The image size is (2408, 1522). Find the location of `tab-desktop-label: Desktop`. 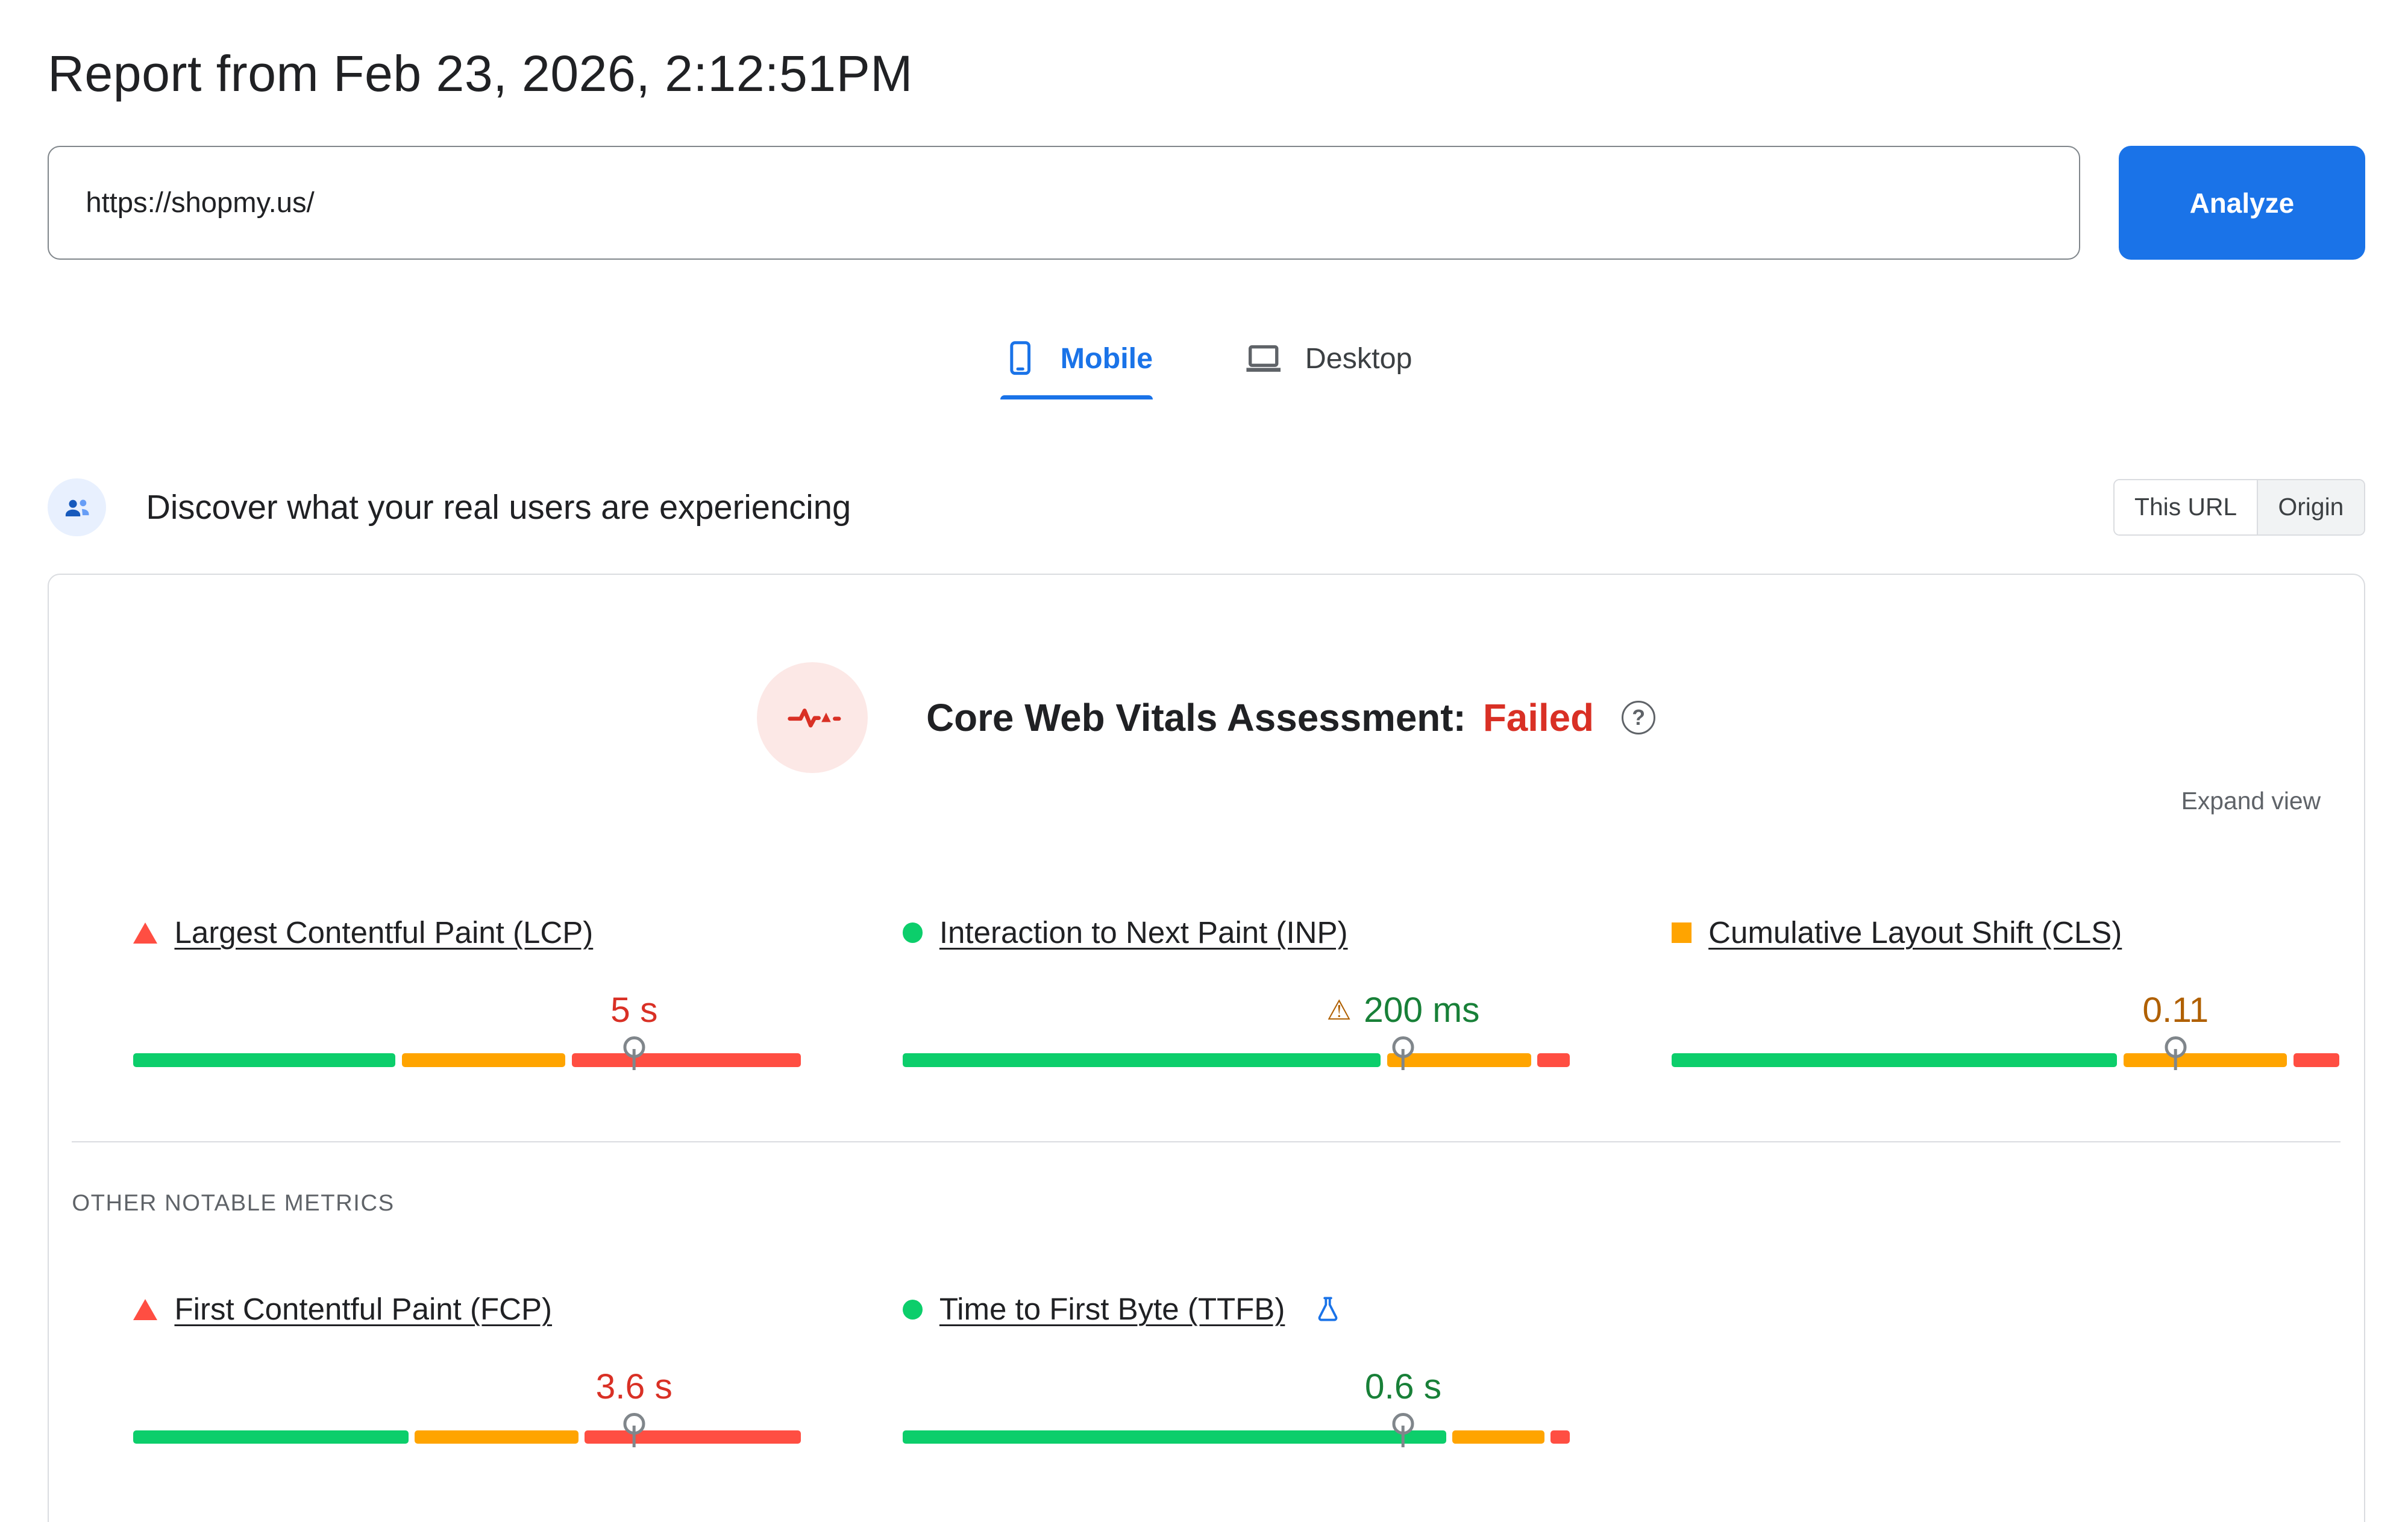

tab-desktop-label: Desktop is located at coordinates (1359, 358).